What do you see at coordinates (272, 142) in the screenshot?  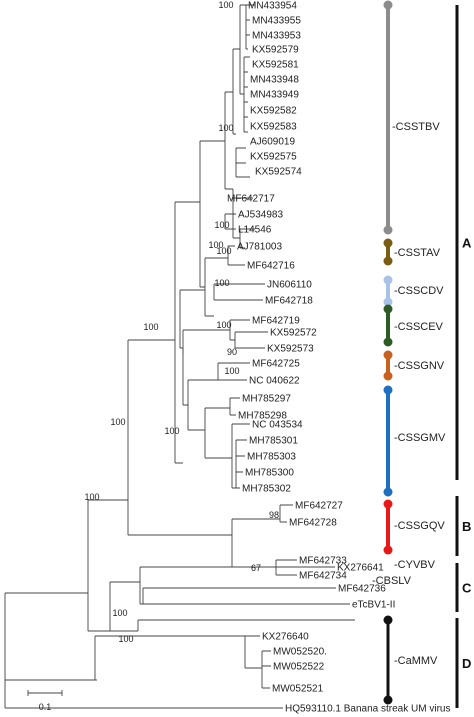 I see `leaf-label: AJ609019` at bounding box center [272, 142].